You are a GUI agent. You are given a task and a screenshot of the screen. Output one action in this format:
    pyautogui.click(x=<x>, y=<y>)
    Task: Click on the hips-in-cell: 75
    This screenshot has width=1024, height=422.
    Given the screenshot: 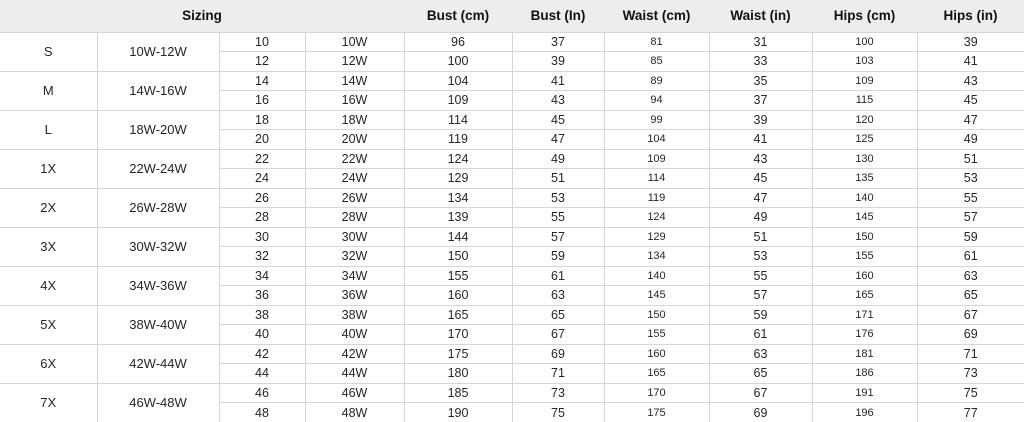 What is the action you would take?
    pyautogui.click(x=970, y=392)
    